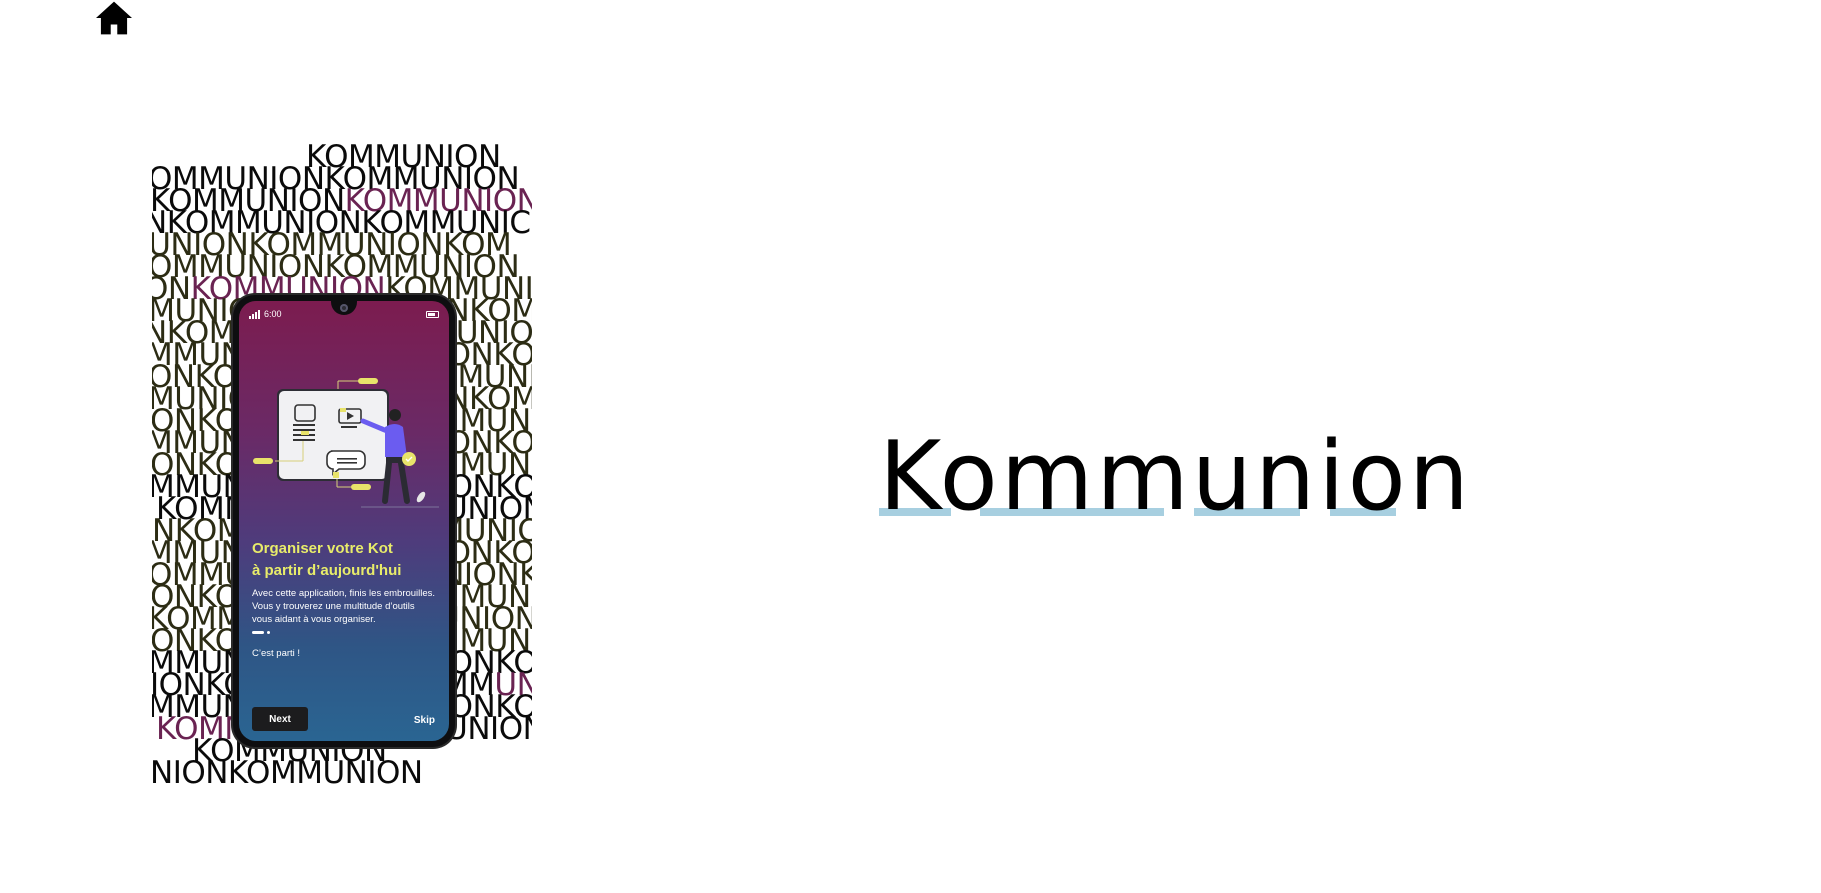 The height and width of the screenshot is (893, 1821). Describe the element at coordinates (342, 201) in the screenshot. I see `poster-line: KOMMUNIONKOMMUNION` at that location.